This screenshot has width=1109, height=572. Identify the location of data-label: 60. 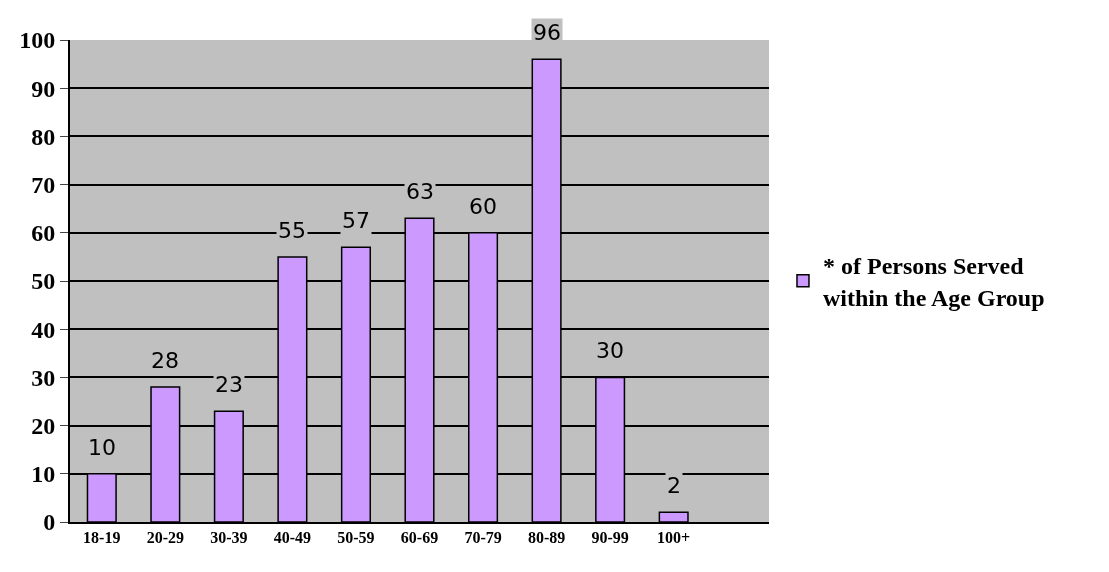
(483, 206).